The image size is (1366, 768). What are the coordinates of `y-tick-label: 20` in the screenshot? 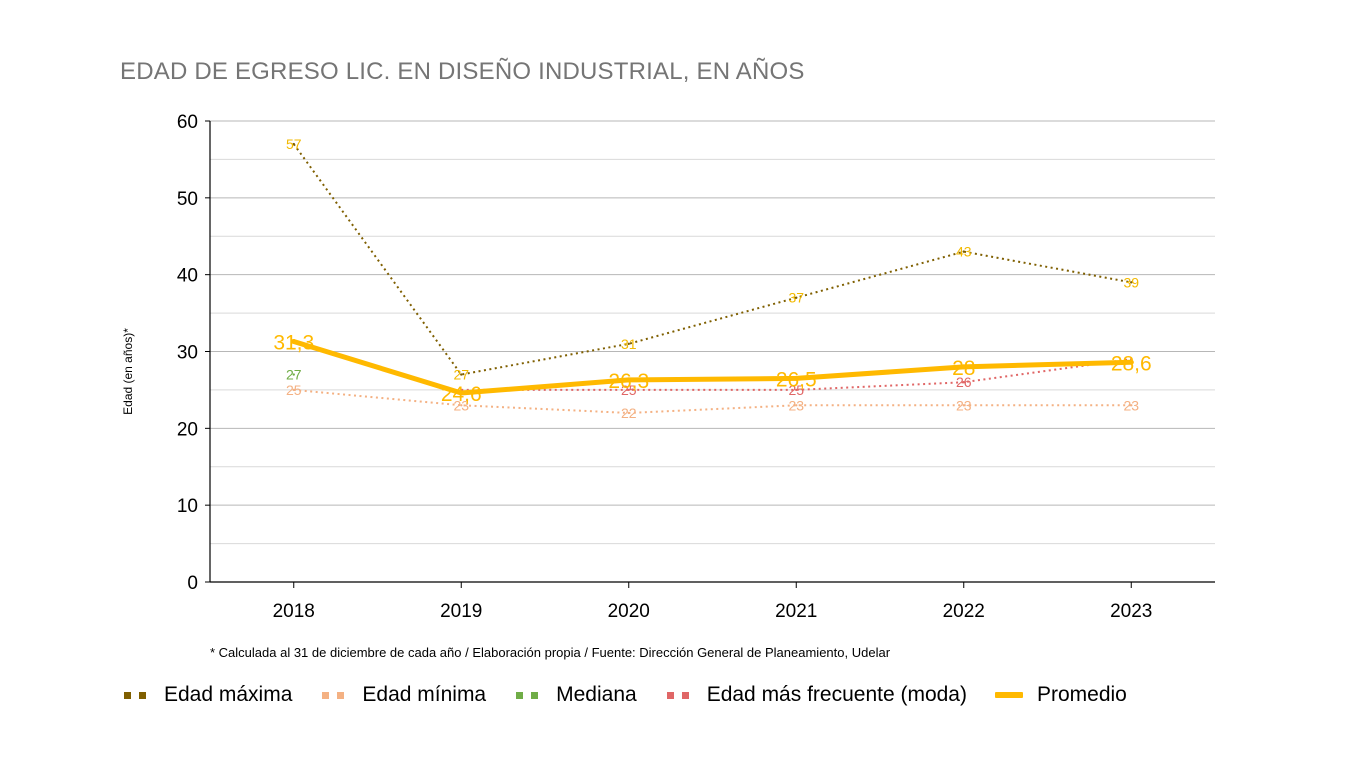 It's located at (187, 429).